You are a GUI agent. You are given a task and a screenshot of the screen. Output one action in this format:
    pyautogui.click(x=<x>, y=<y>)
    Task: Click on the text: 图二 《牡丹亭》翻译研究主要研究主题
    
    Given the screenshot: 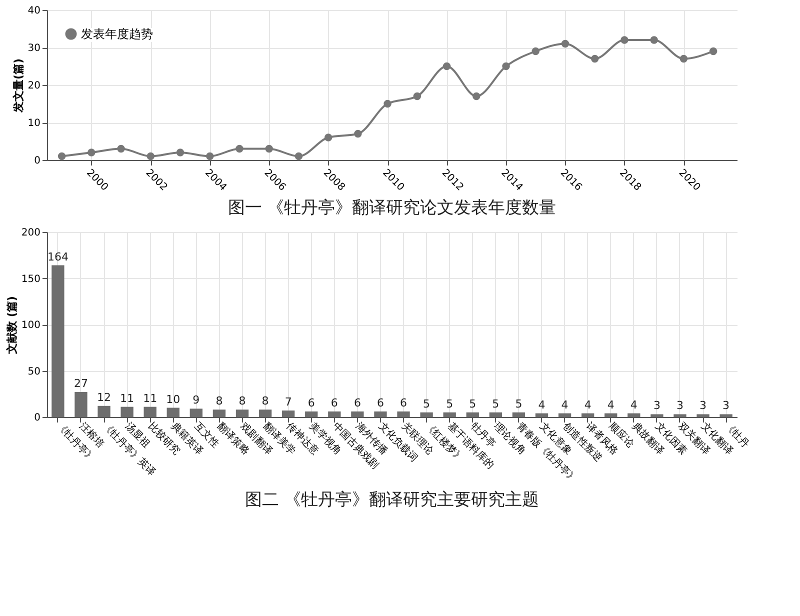 What is the action you would take?
    pyautogui.click(x=392, y=500)
    